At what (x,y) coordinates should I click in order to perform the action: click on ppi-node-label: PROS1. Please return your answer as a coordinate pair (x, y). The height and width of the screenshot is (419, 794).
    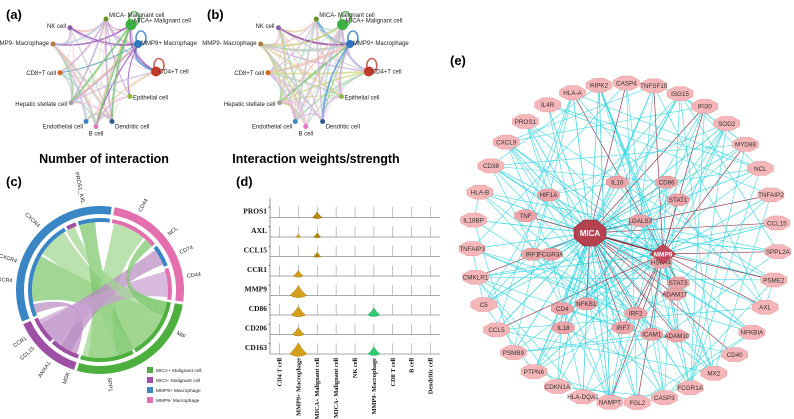
    Looking at the image, I should click on (526, 122).